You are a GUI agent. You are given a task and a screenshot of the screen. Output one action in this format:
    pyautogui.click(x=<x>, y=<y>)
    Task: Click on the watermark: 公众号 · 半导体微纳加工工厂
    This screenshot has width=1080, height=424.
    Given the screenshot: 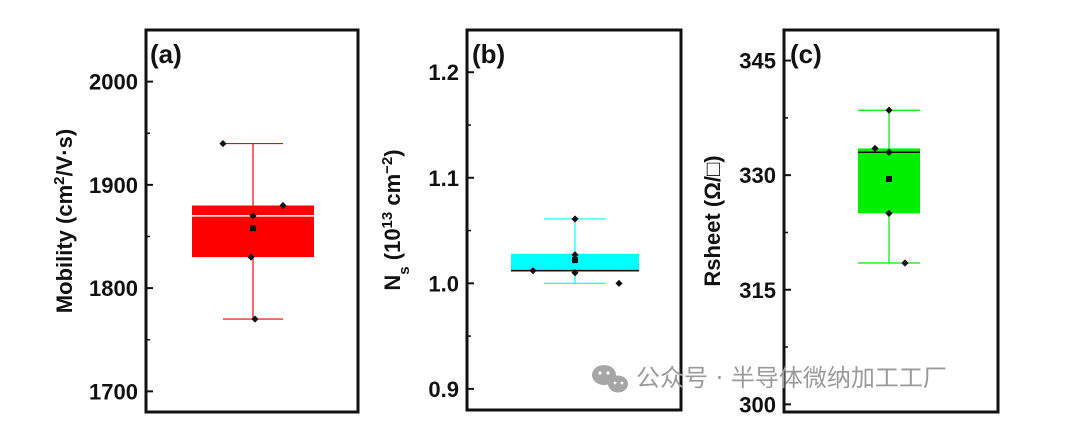 What is the action you would take?
    pyautogui.click(x=769, y=378)
    